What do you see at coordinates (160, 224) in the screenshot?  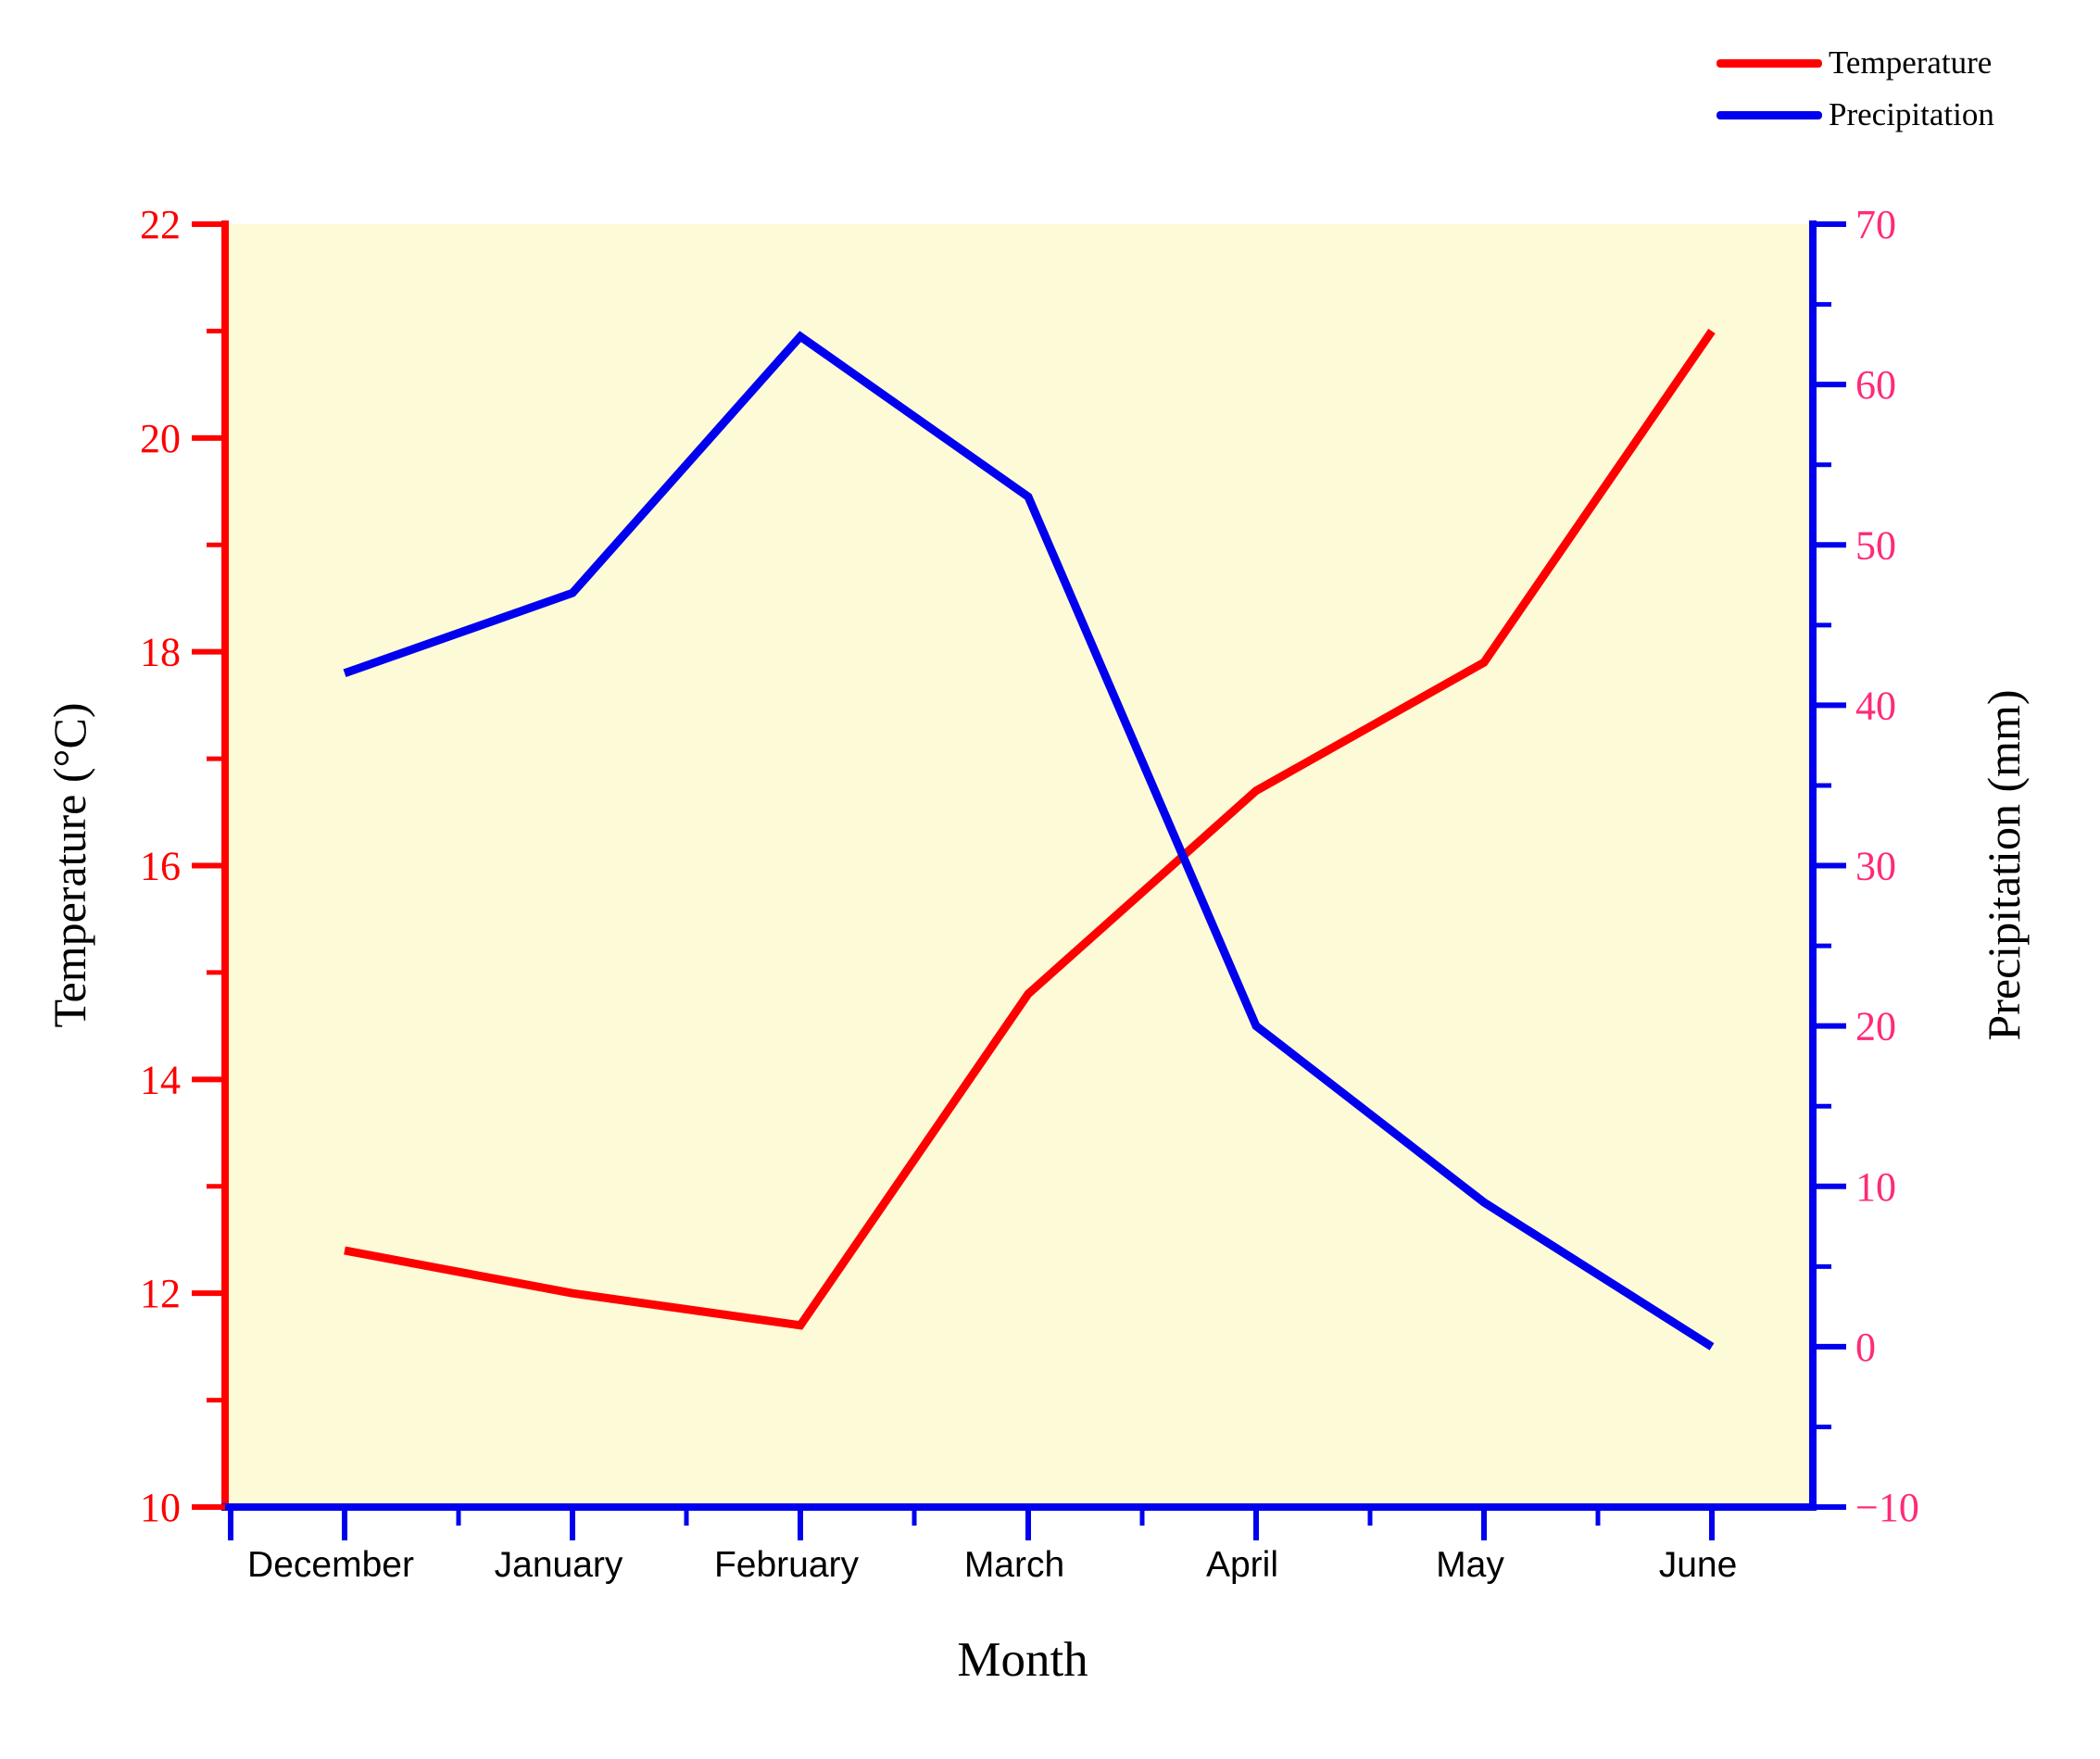 I see `left-tick-label: 22` at bounding box center [160, 224].